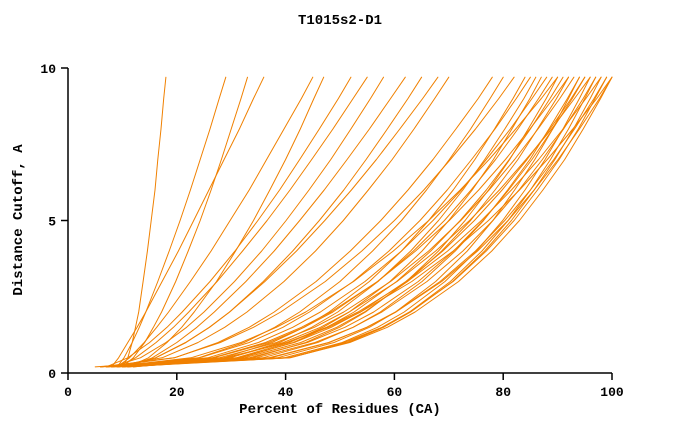 The height and width of the screenshot is (440, 680). What do you see at coordinates (171, 222) in the screenshot?
I see `series-line` at bounding box center [171, 222].